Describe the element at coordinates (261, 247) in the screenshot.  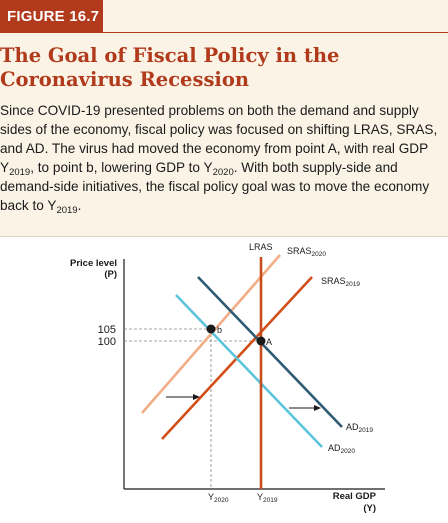
I see `lras-label: LRAS` at that location.